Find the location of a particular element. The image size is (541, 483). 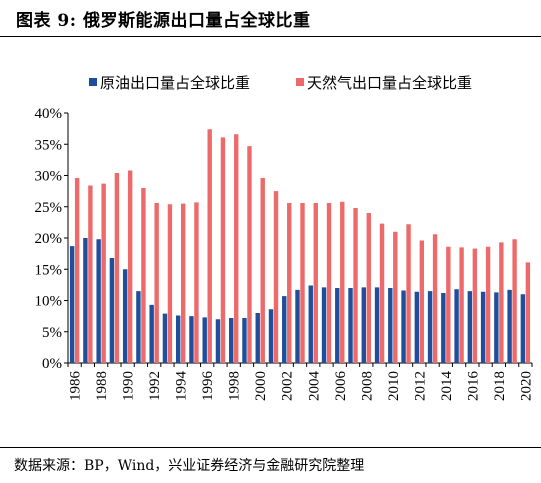

top-divider is located at coordinates (270, 36).